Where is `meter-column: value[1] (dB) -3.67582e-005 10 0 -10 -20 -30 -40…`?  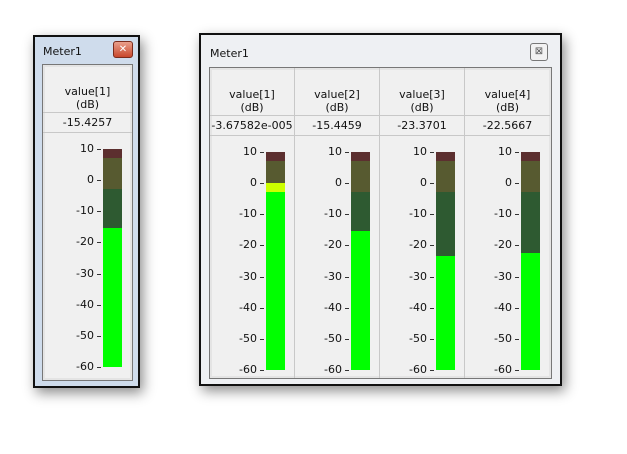
meter-column: value[1] (dB) -3.67582e-005 10 0 -10 -20 -30 -40… is located at coordinates (252, 223).